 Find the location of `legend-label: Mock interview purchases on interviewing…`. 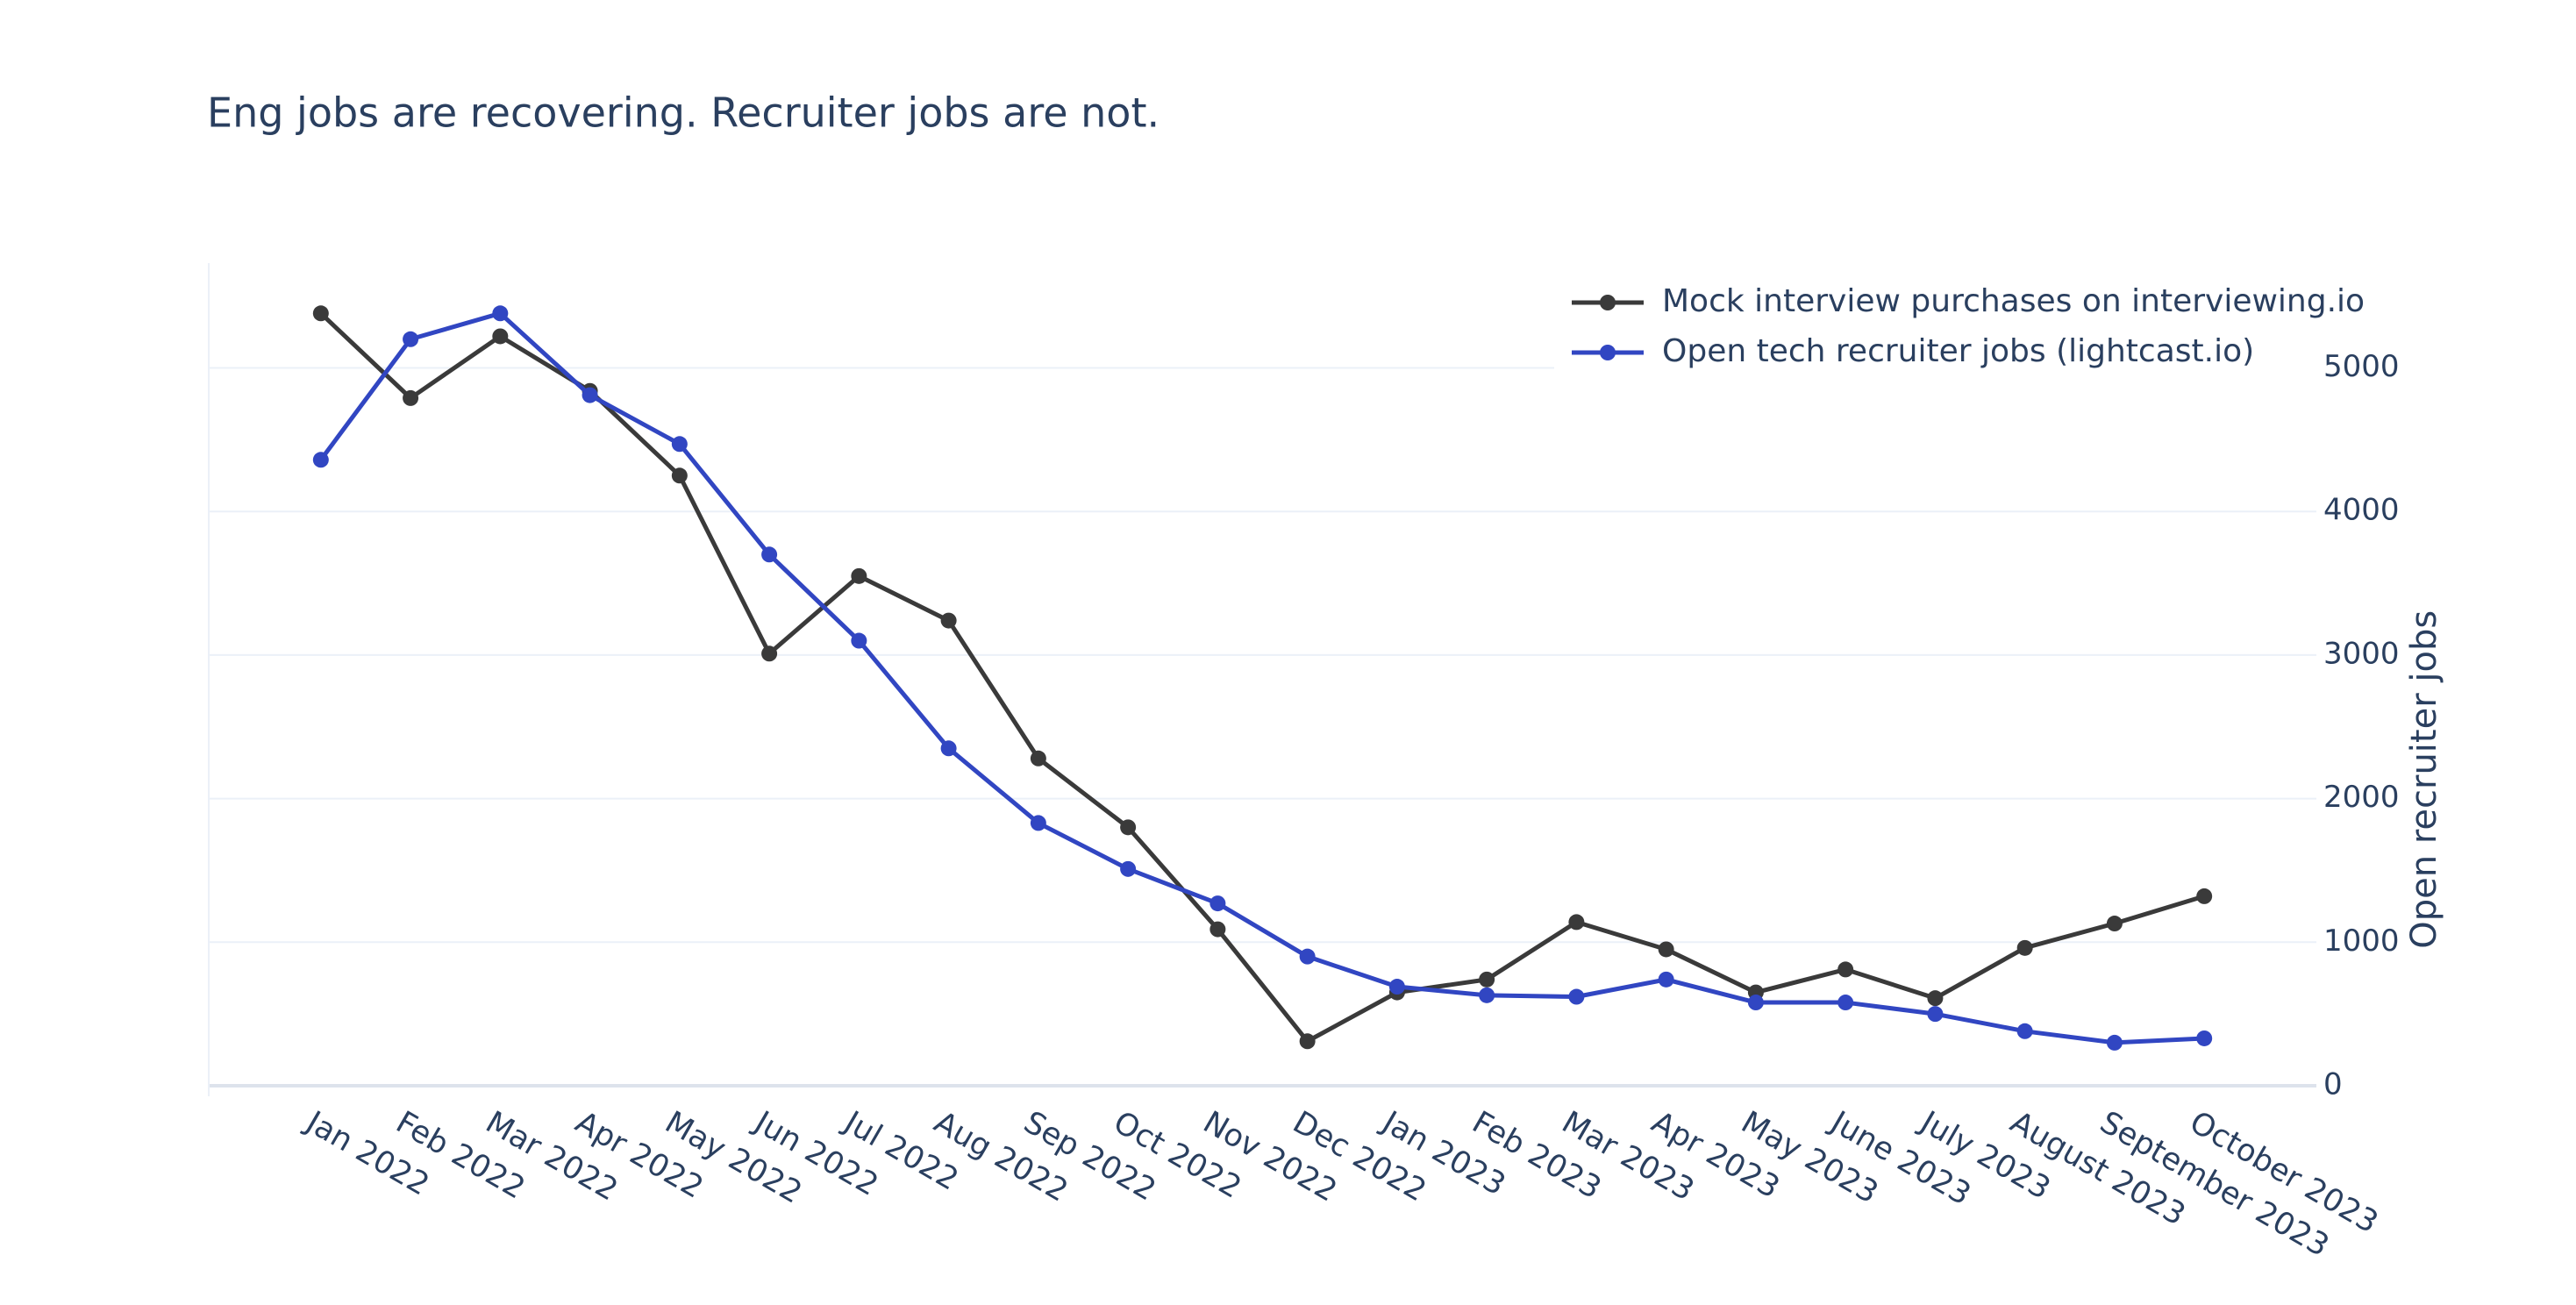

legend-label: Mock interview purchases on interviewing… is located at coordinates (2014, 301).